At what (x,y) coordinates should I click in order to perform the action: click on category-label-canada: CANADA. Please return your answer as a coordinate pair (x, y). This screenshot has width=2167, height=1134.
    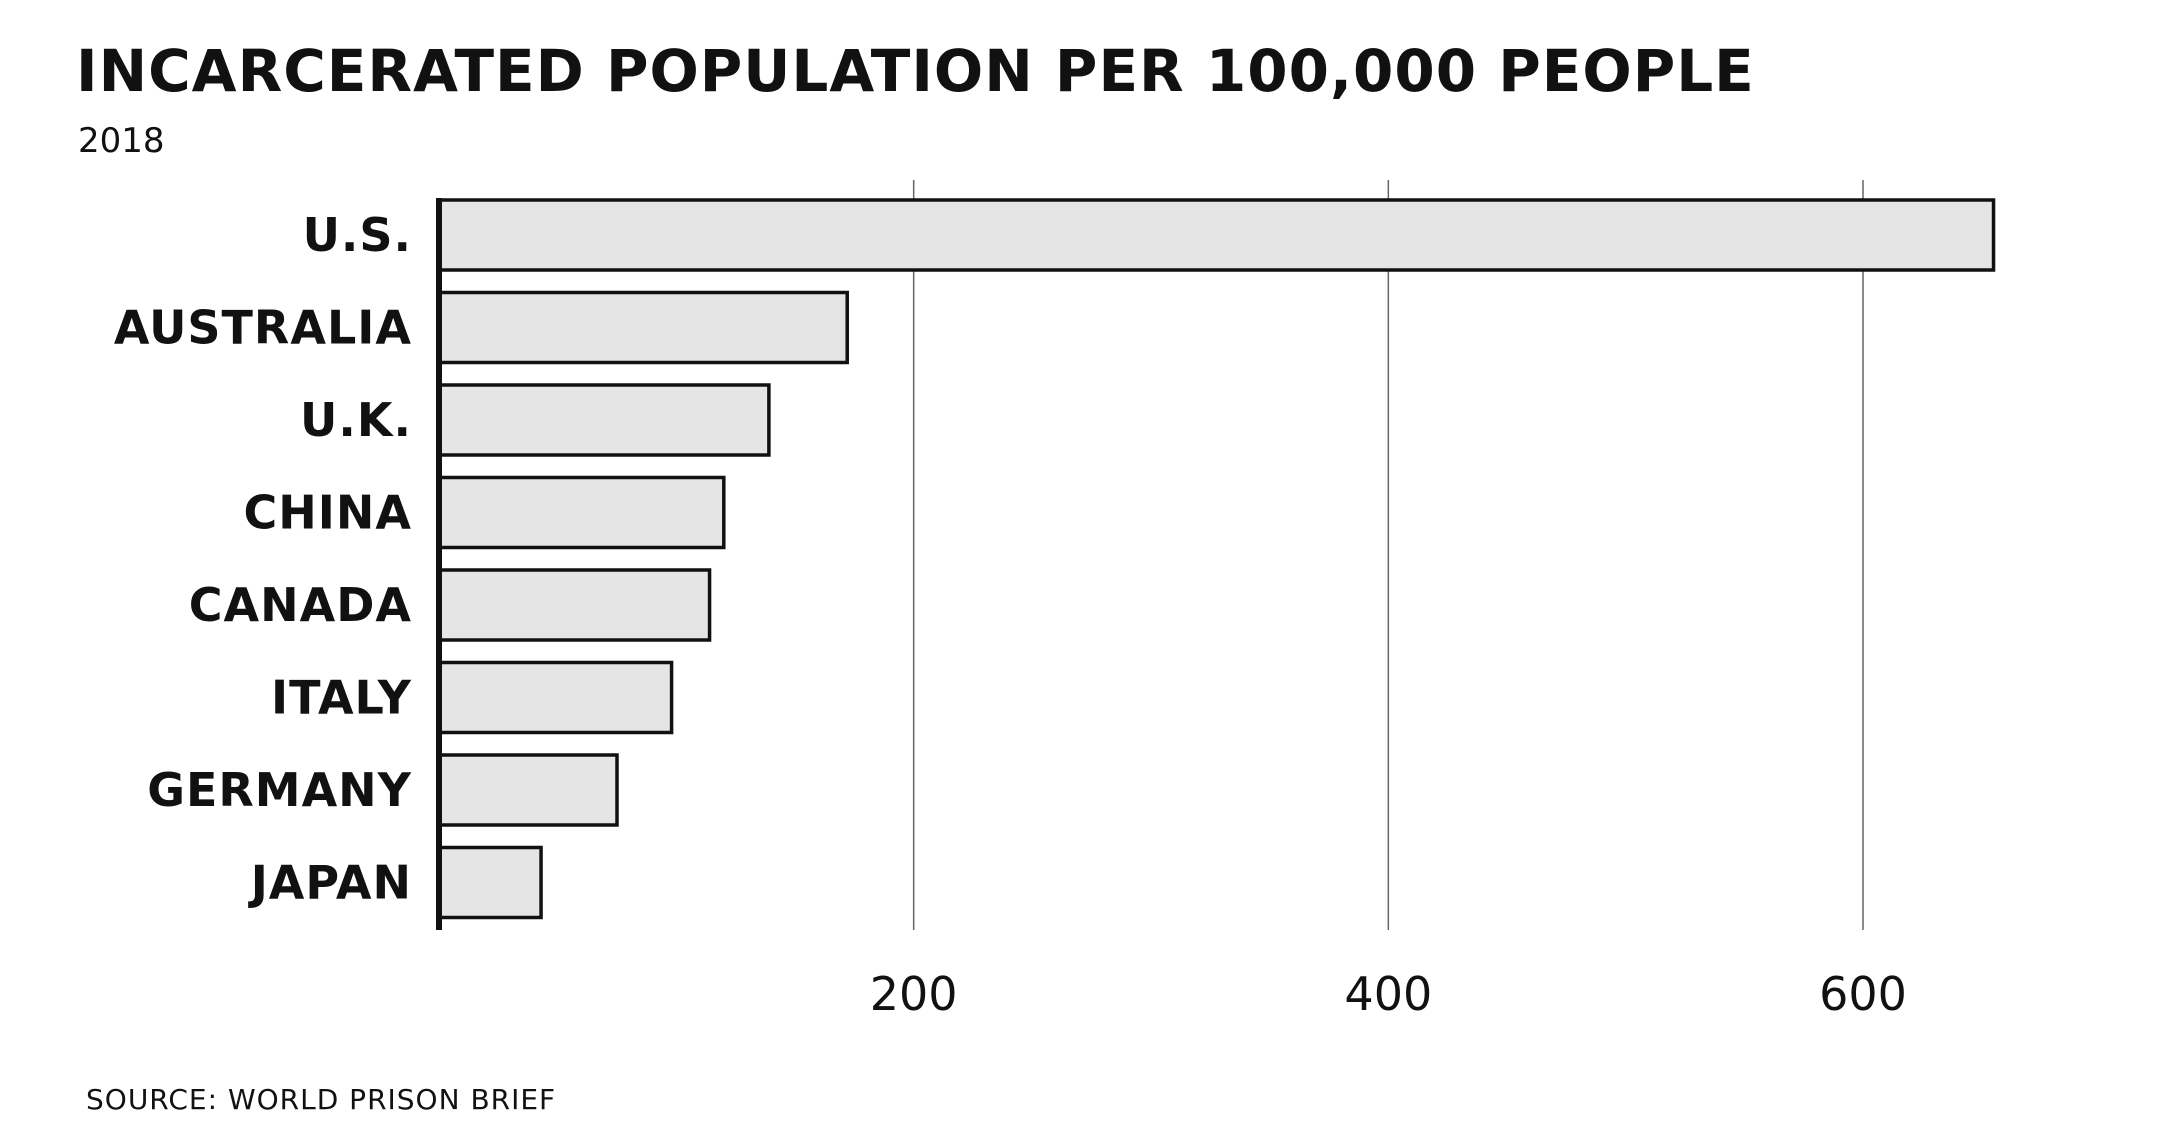
    Looking at the image, I should click on (300, 605).